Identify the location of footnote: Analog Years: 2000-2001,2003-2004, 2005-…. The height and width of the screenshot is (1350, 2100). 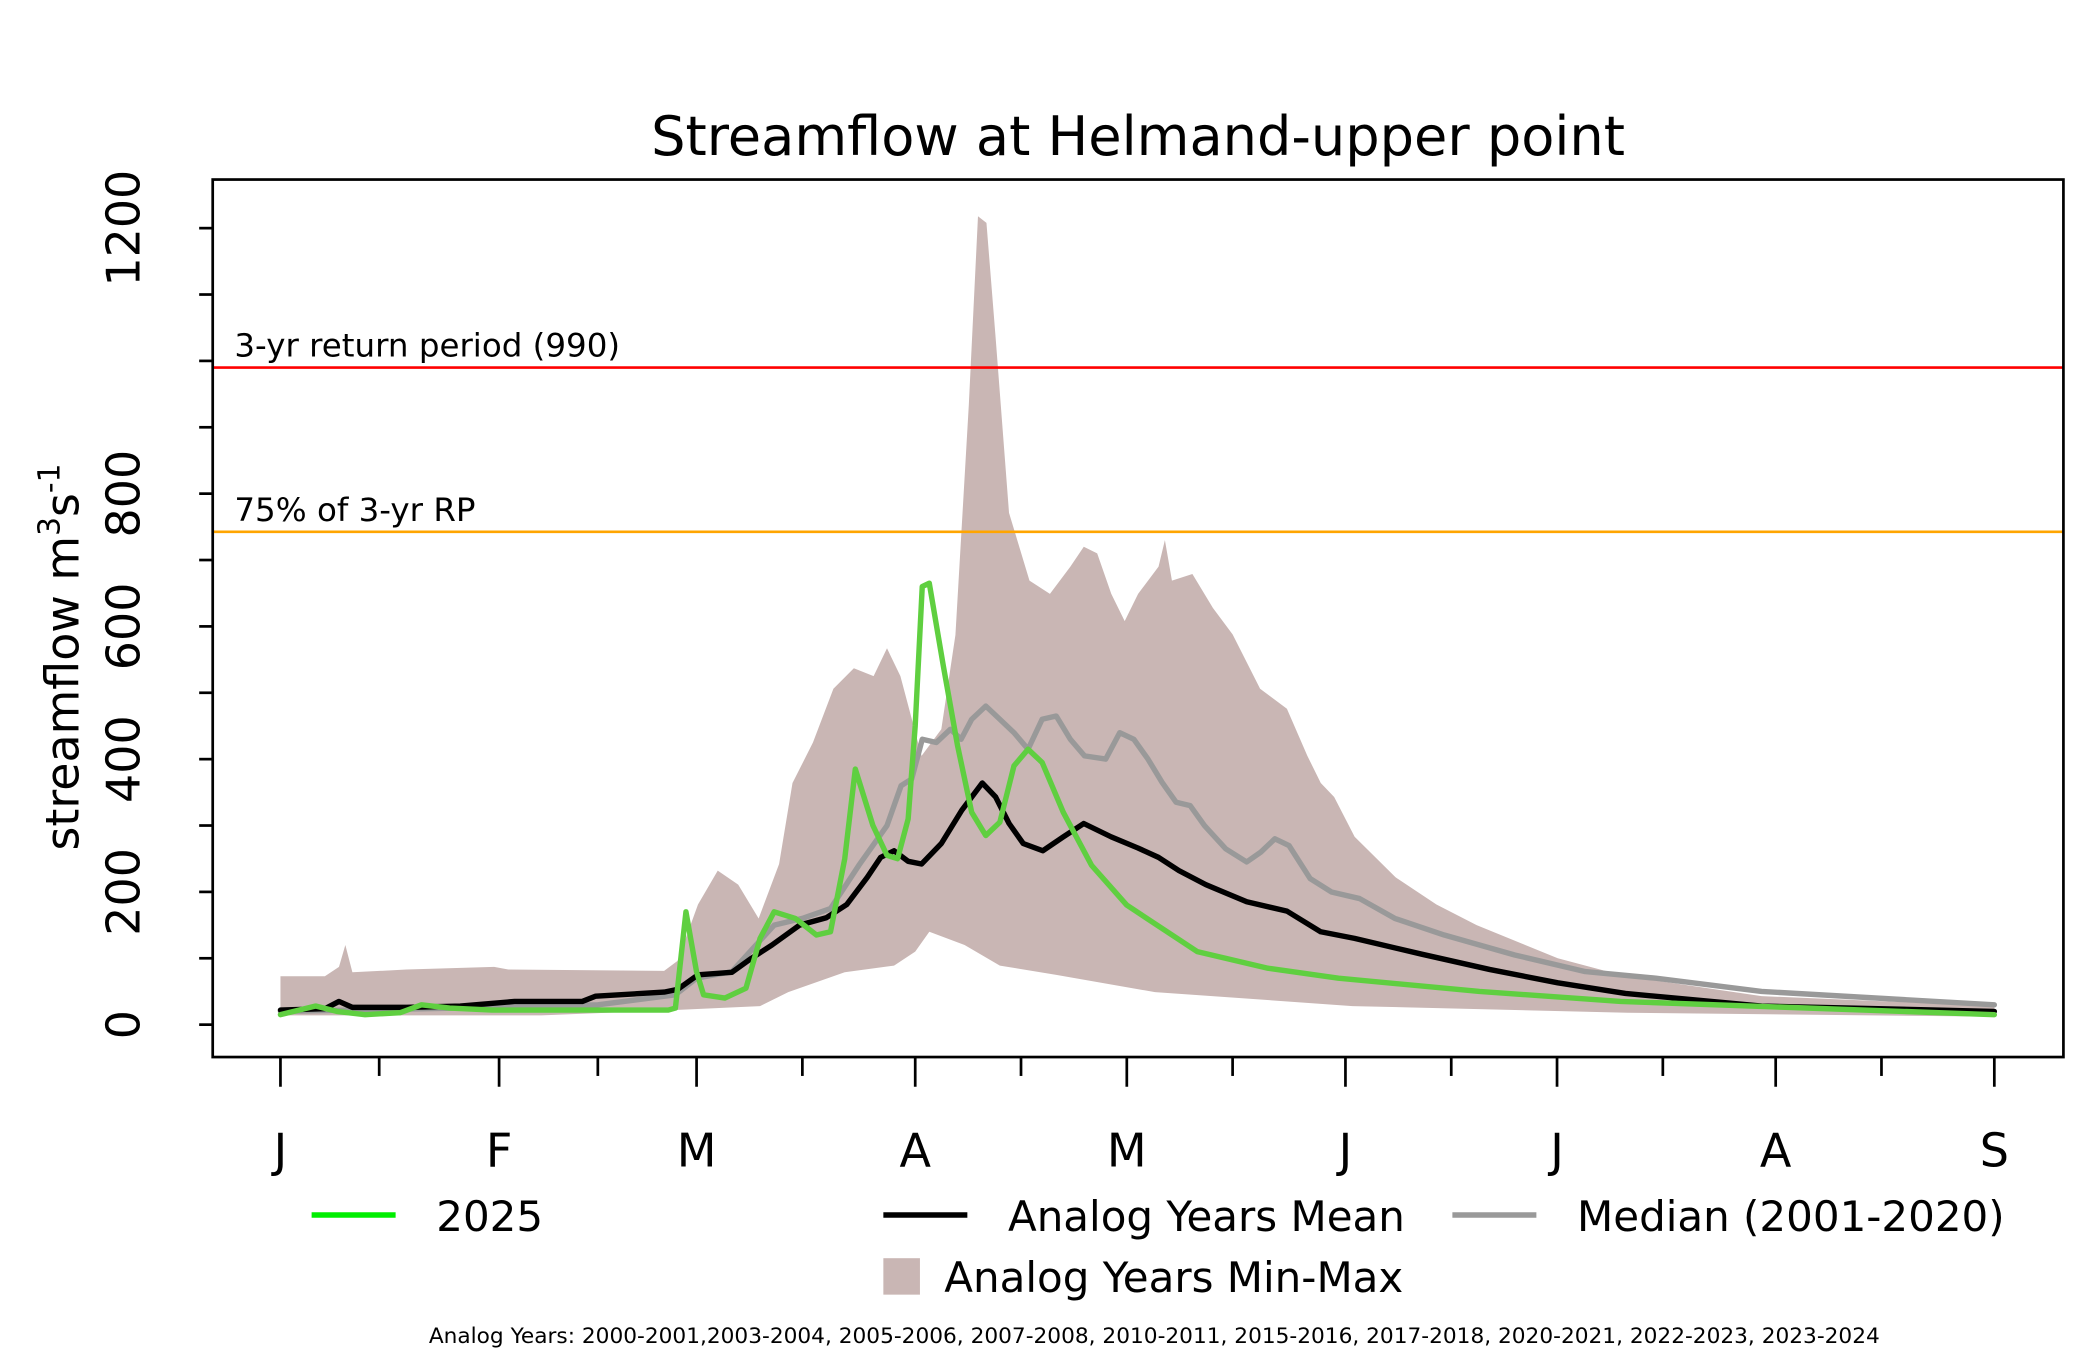
(1154, 1336).